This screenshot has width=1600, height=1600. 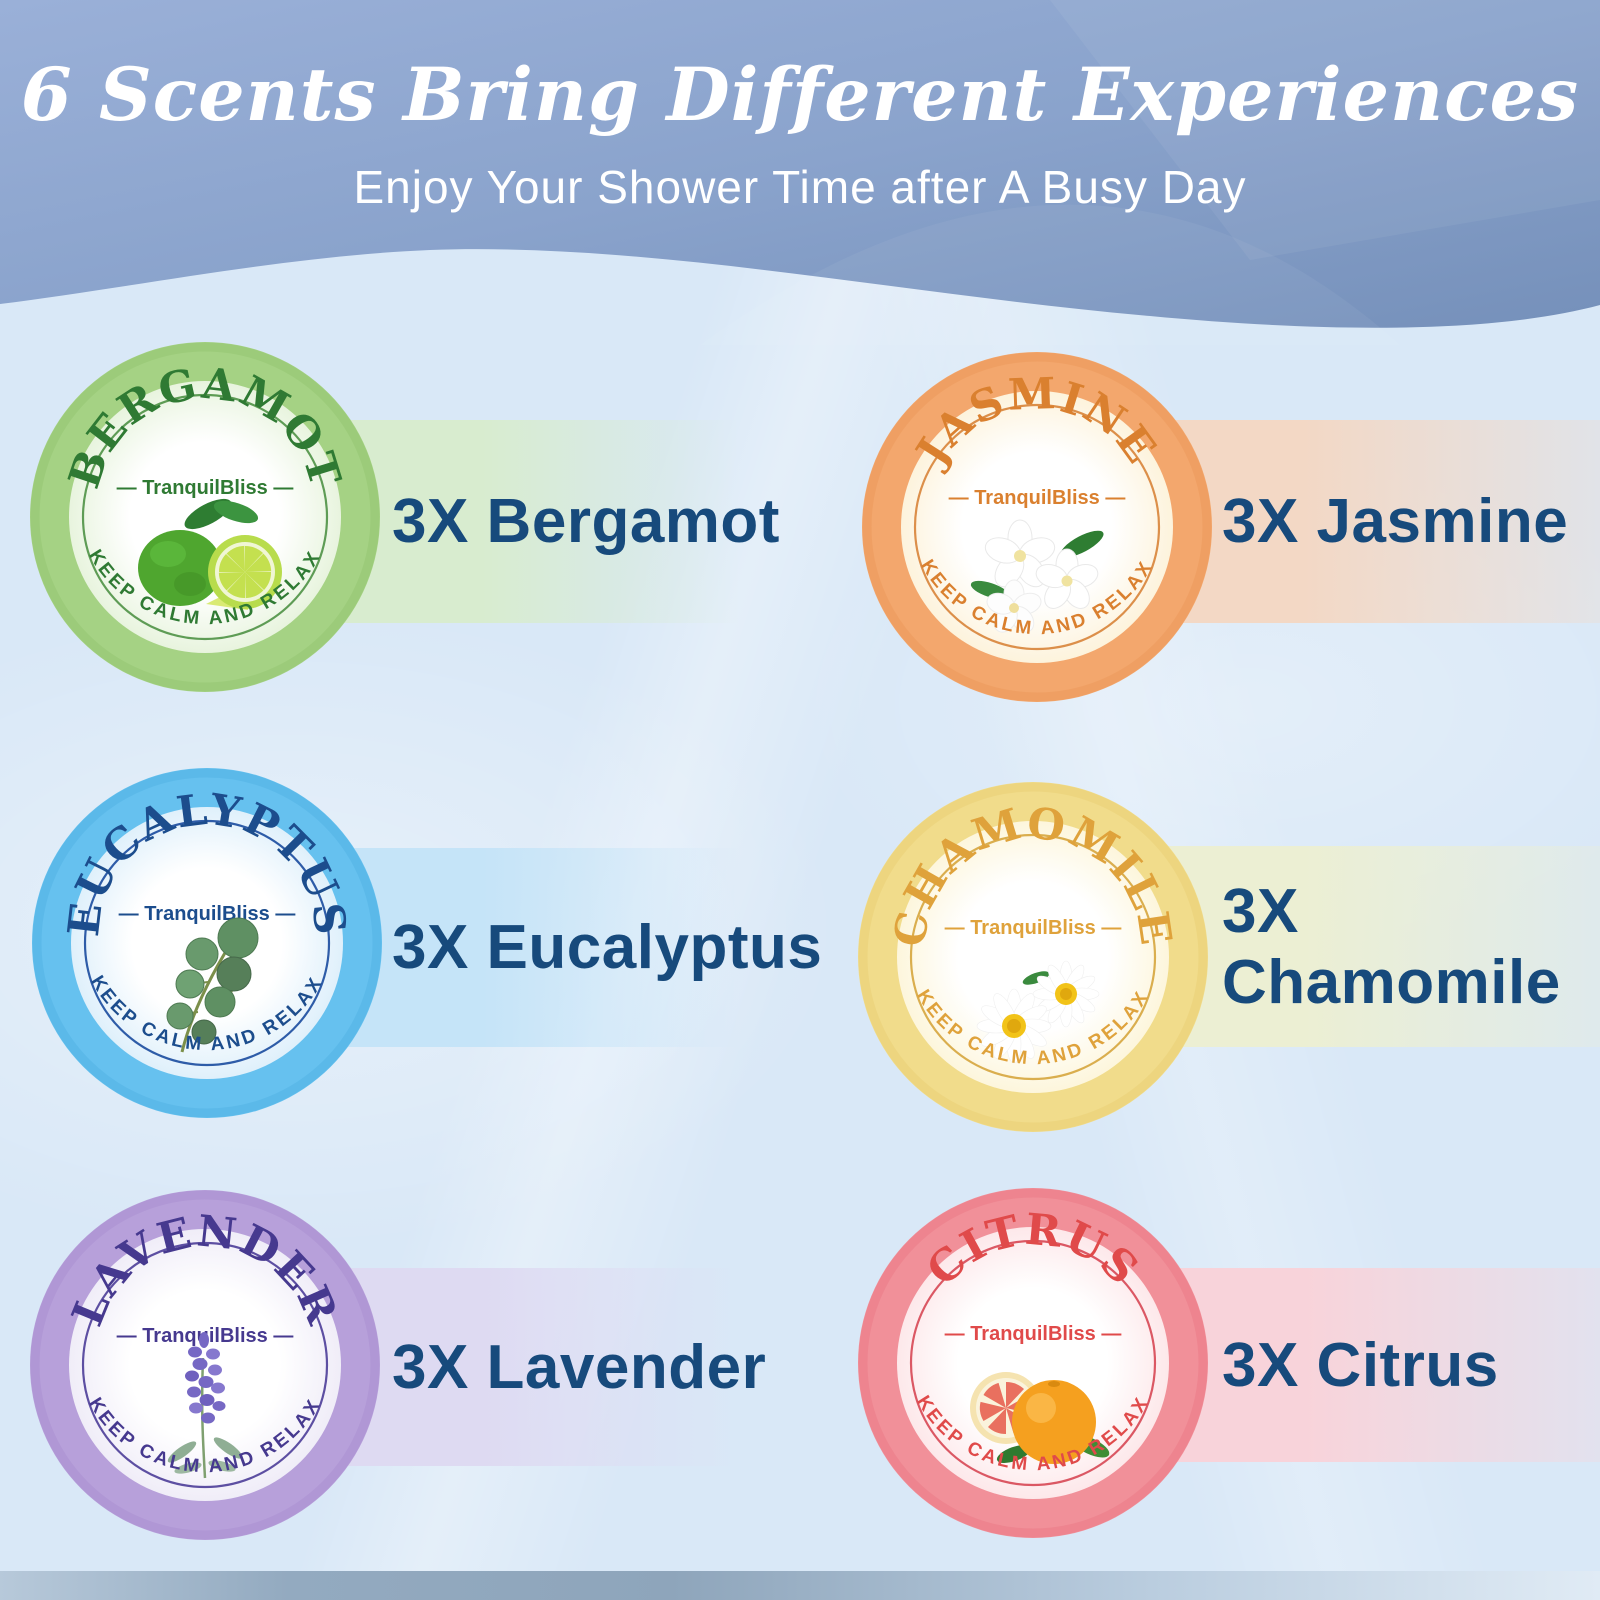 I want to click on bottom-water-edge, so click(x=800, y=1585).